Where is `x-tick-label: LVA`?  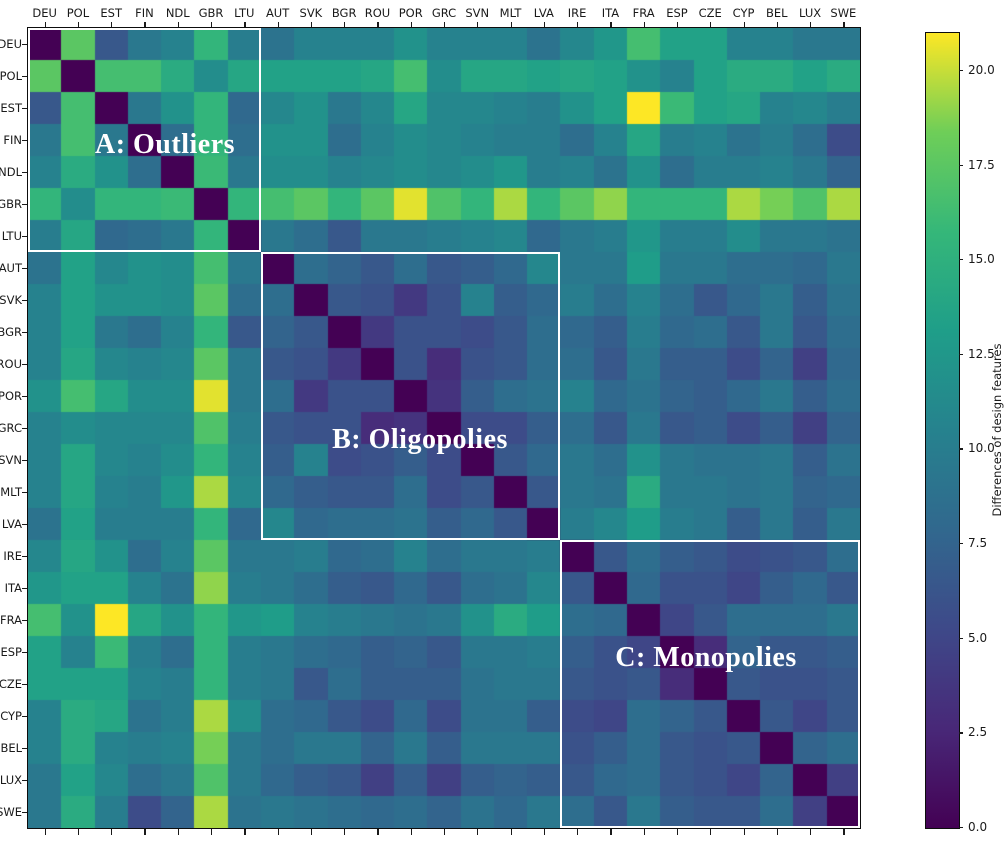
x-tick-label: LVA is located at coordinates (543, 13).